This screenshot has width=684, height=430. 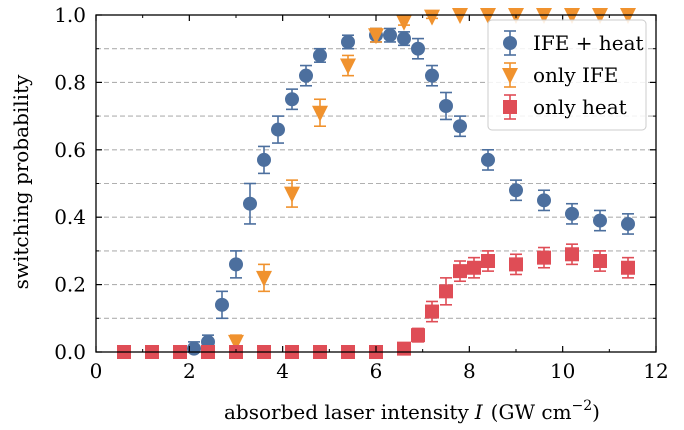 I want to click on legend-item: only heat, so click(x=565, y=107).